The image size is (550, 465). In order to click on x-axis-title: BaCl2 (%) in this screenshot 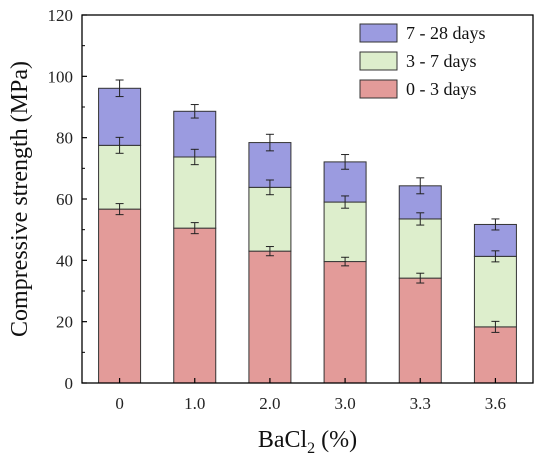, I will do `click(307, 442)`.